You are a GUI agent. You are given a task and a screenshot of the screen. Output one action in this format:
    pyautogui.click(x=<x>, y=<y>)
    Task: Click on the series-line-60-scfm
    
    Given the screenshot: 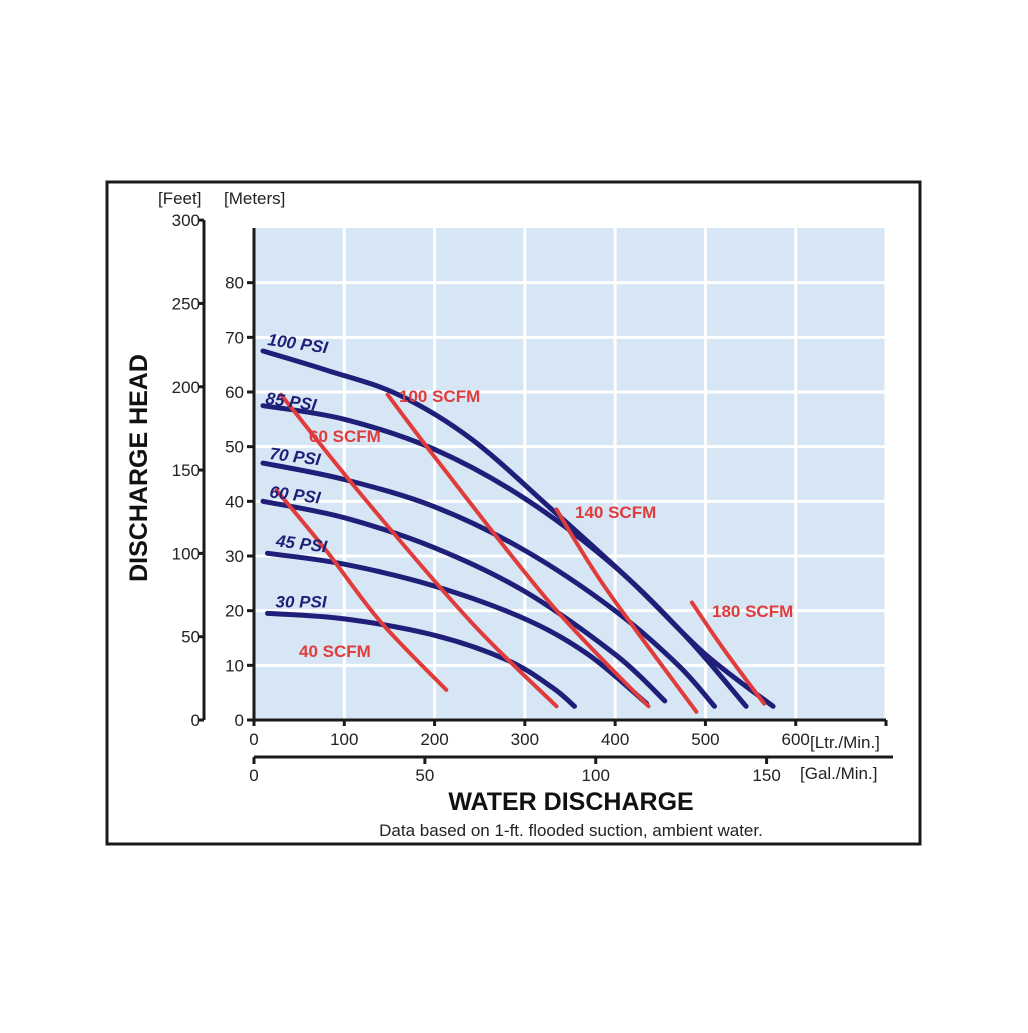 What is the action you would take?
    pyautogui.click(x=419, y=550)
    